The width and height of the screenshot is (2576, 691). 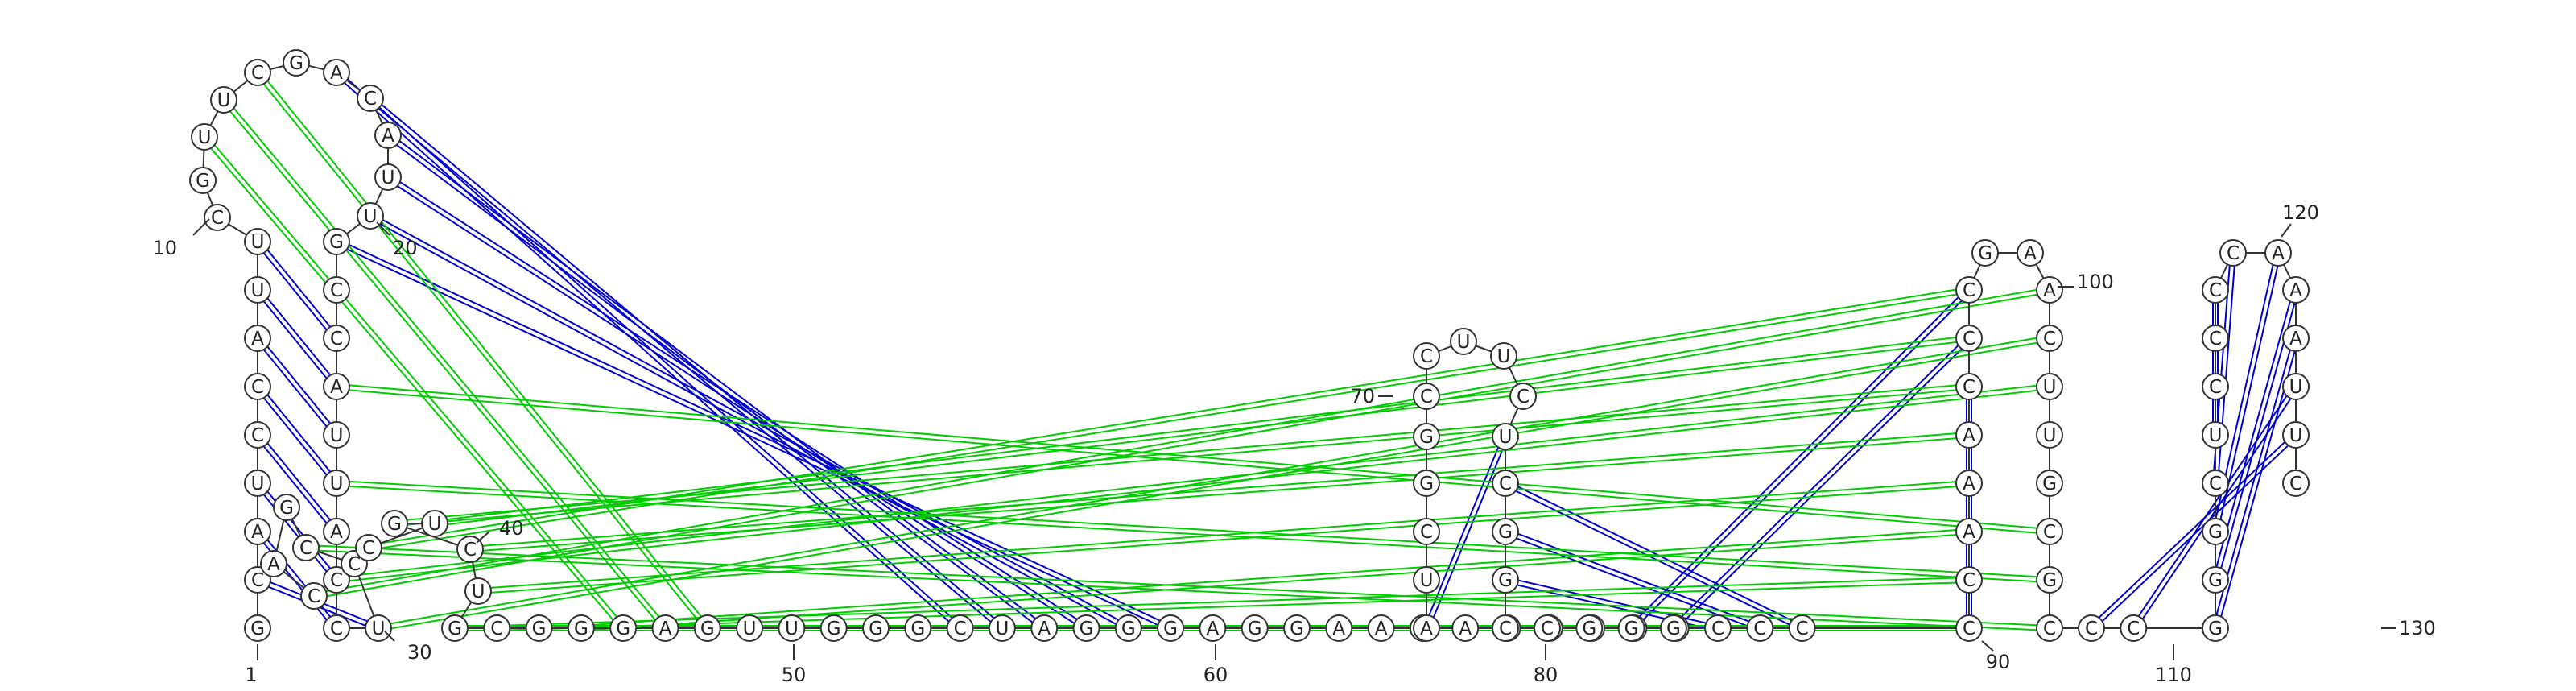 What do you see at coordinates (336, 386) in the screenshot?
I see `nucleotide-24: A` at bounding box center [336, 386].